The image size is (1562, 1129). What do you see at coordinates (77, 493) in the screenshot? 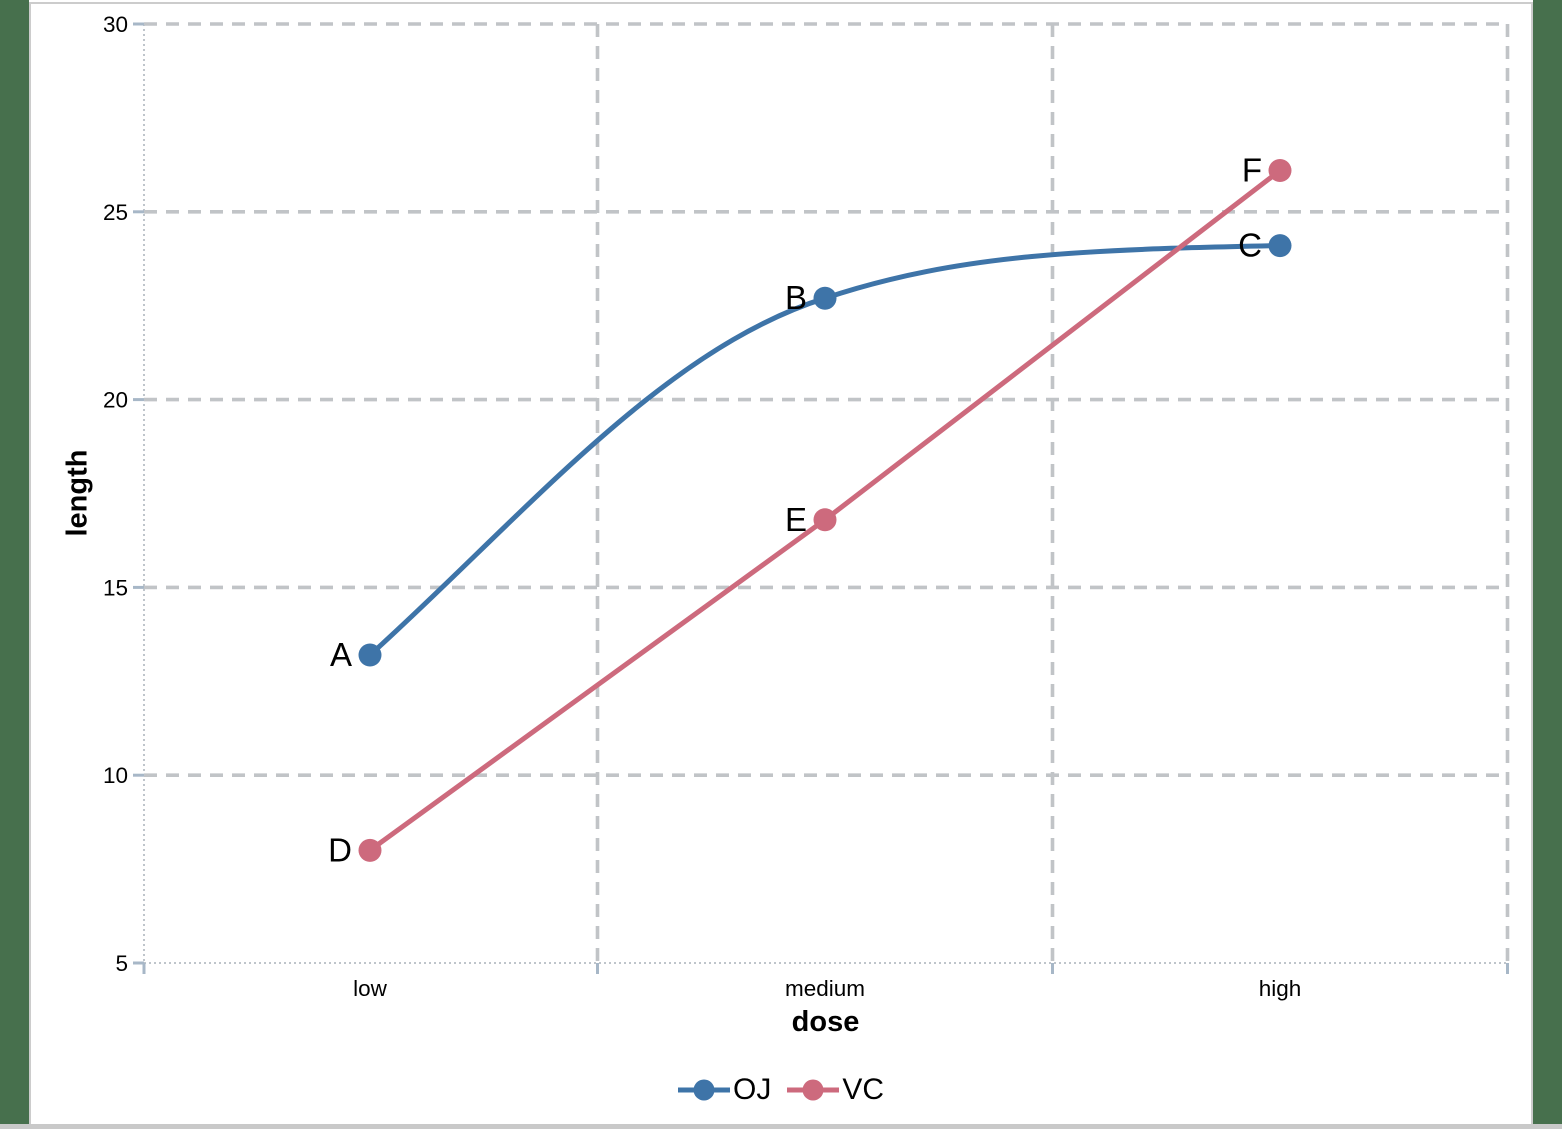
I see `y-axis-title: length` at bounding box center [77, 493].